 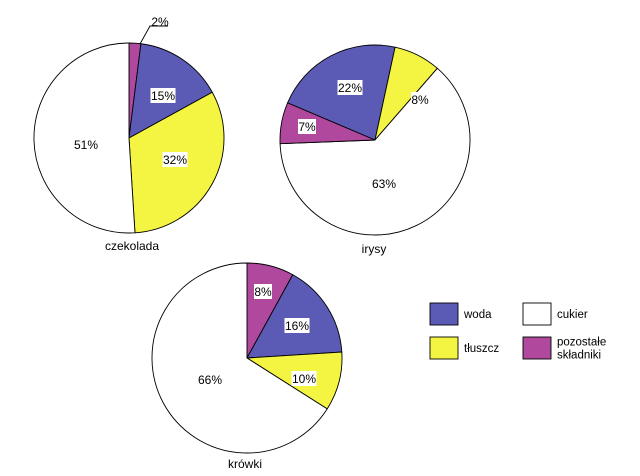 I want to click on legend-label: woda, so click(x=477, y=315).